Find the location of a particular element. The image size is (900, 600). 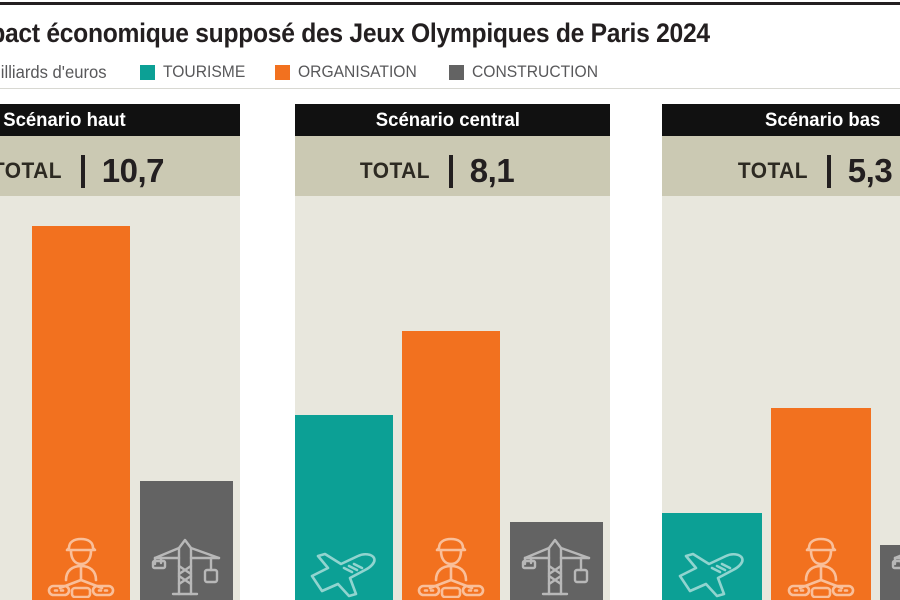

panel-header: Scénario haut is located at coordinates (120, 120).